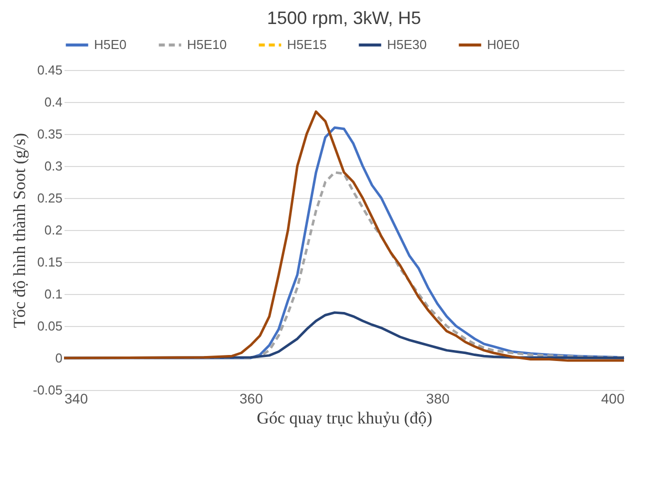 The image size is (658, 480). Describe the element at coordinates (49, 262) in the screenshot. I see `y-tick-label: 0.15` at that location.